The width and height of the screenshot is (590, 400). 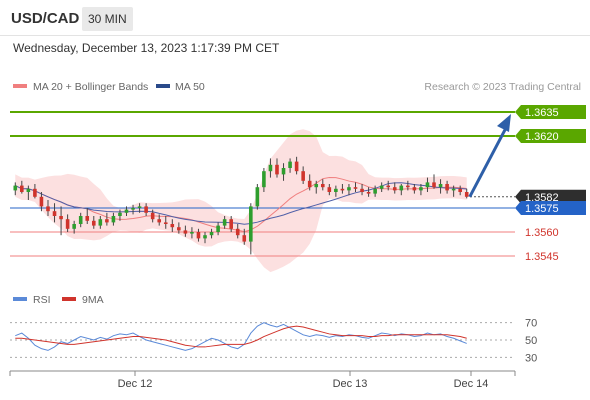 I want to click on rsi-series-rsi, so click(x=241, y=336).